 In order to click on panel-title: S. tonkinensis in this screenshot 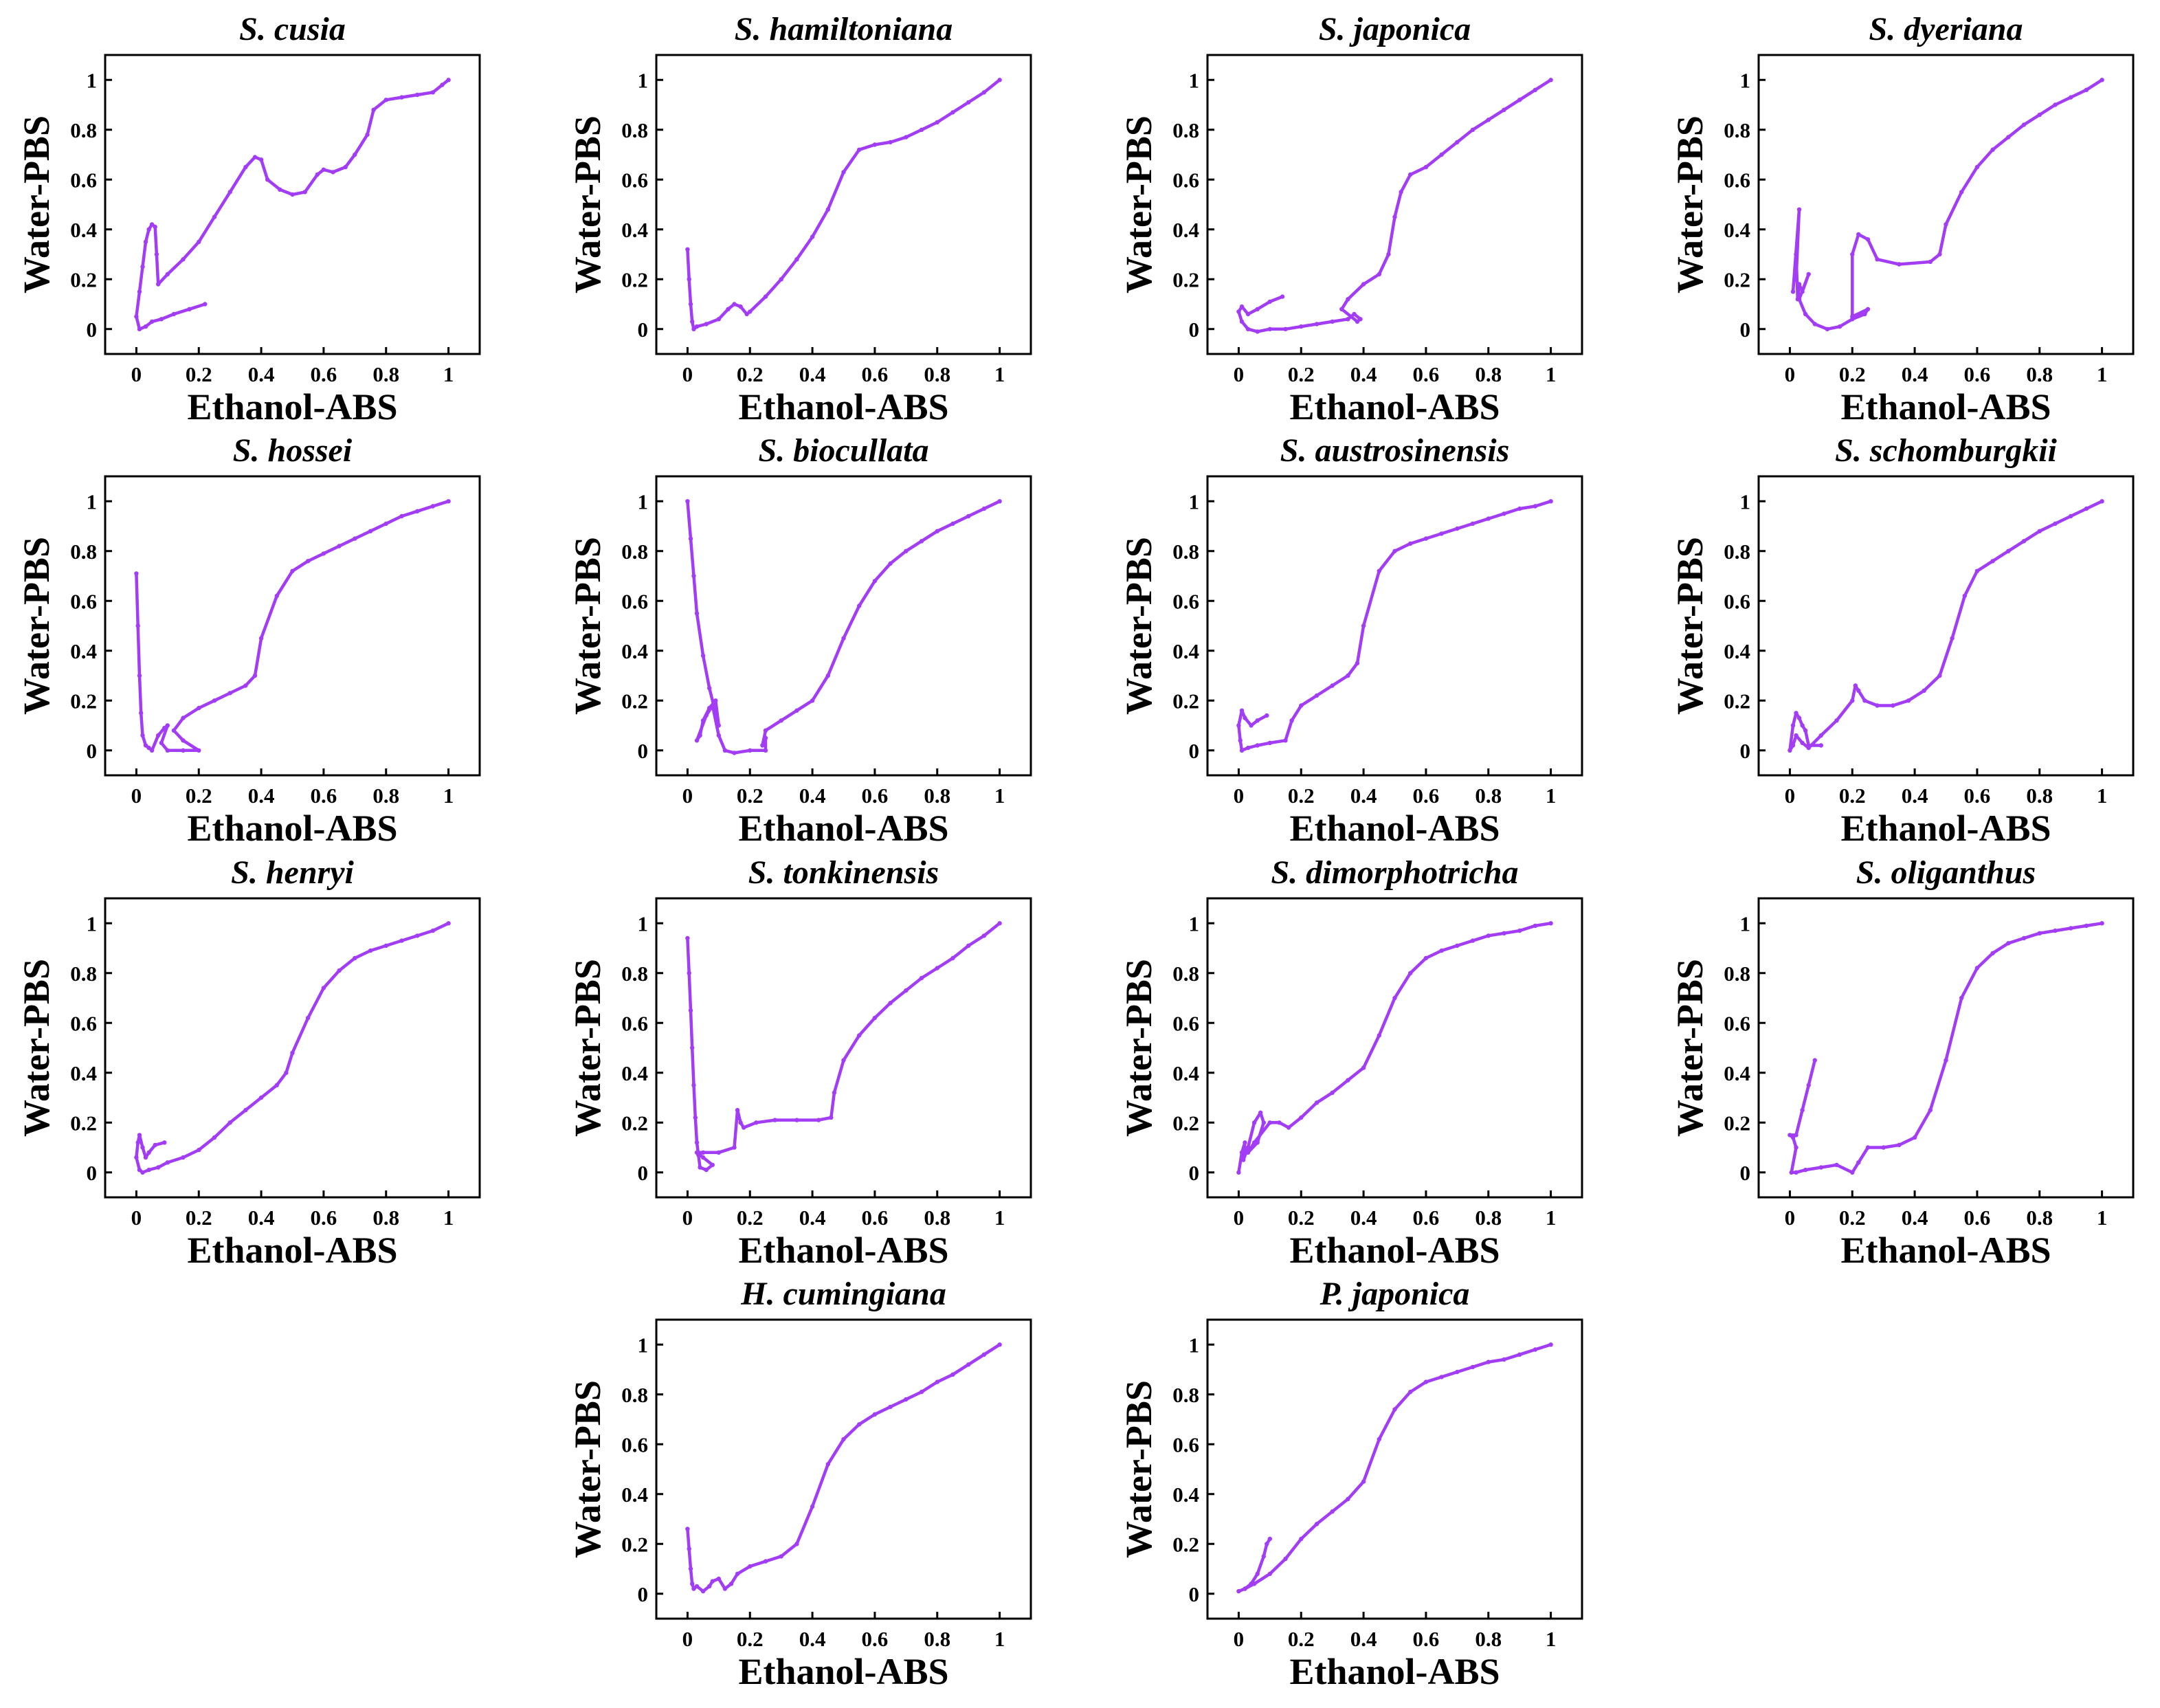, I will do `click(844, 872)`.